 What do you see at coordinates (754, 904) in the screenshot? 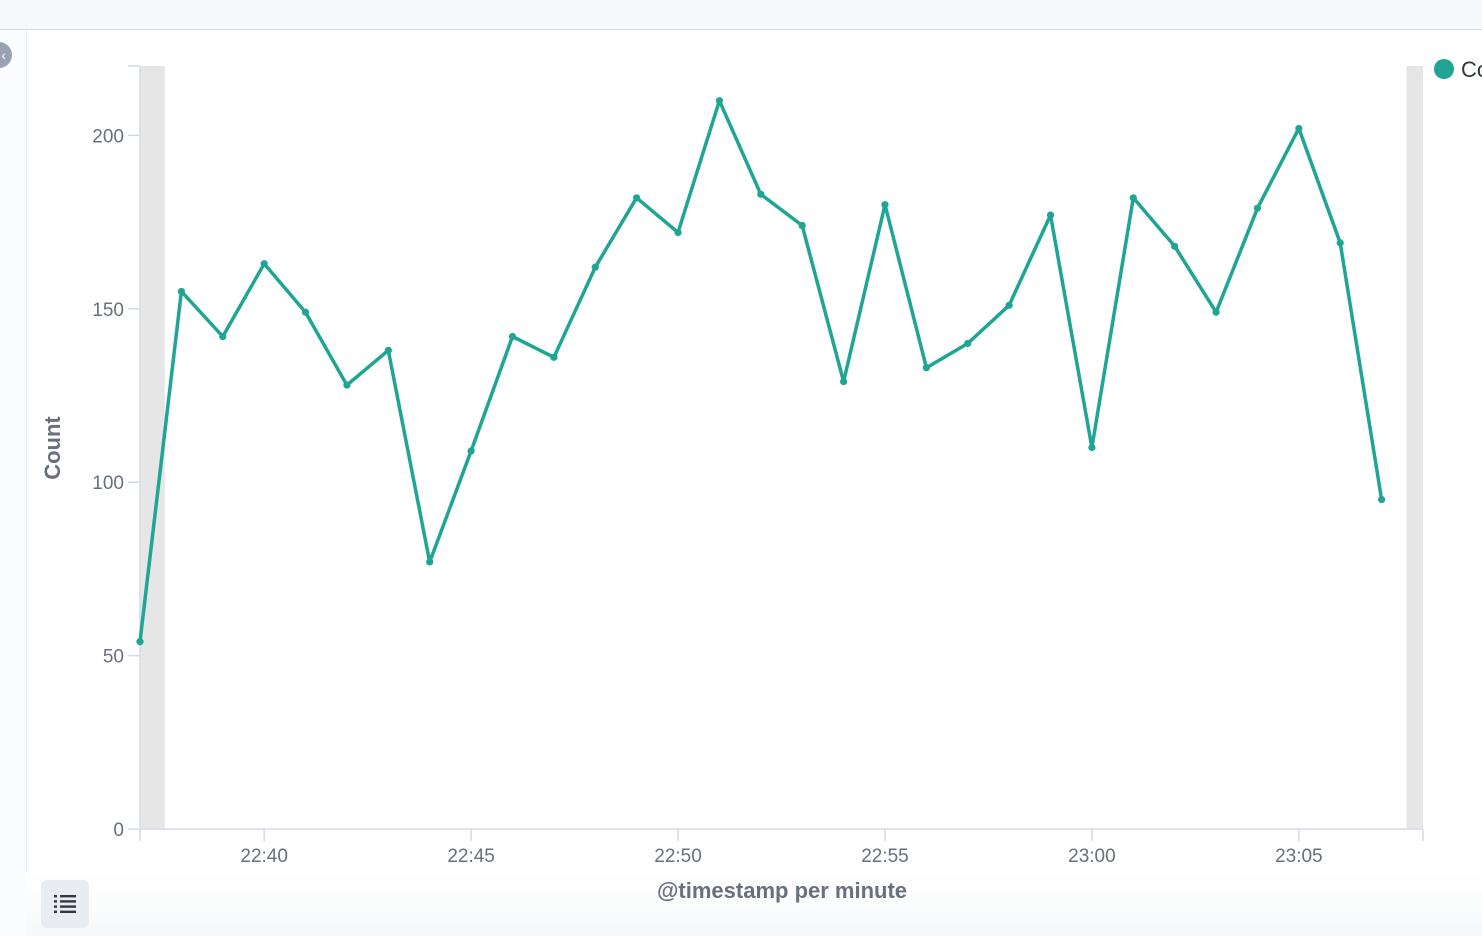
I see `bottom-bar` at bounding box center [754, 904].